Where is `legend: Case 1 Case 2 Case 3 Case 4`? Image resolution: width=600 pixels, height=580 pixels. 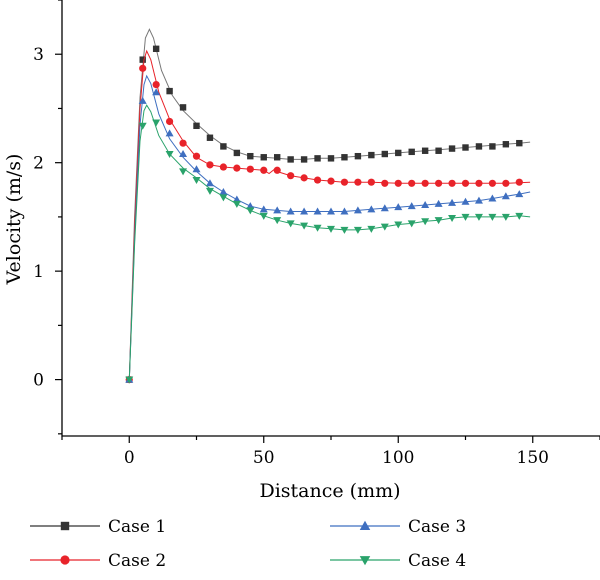
legend: Case 1 Case 2 Case 3 Case 4 is located at coordinates (248, 544).